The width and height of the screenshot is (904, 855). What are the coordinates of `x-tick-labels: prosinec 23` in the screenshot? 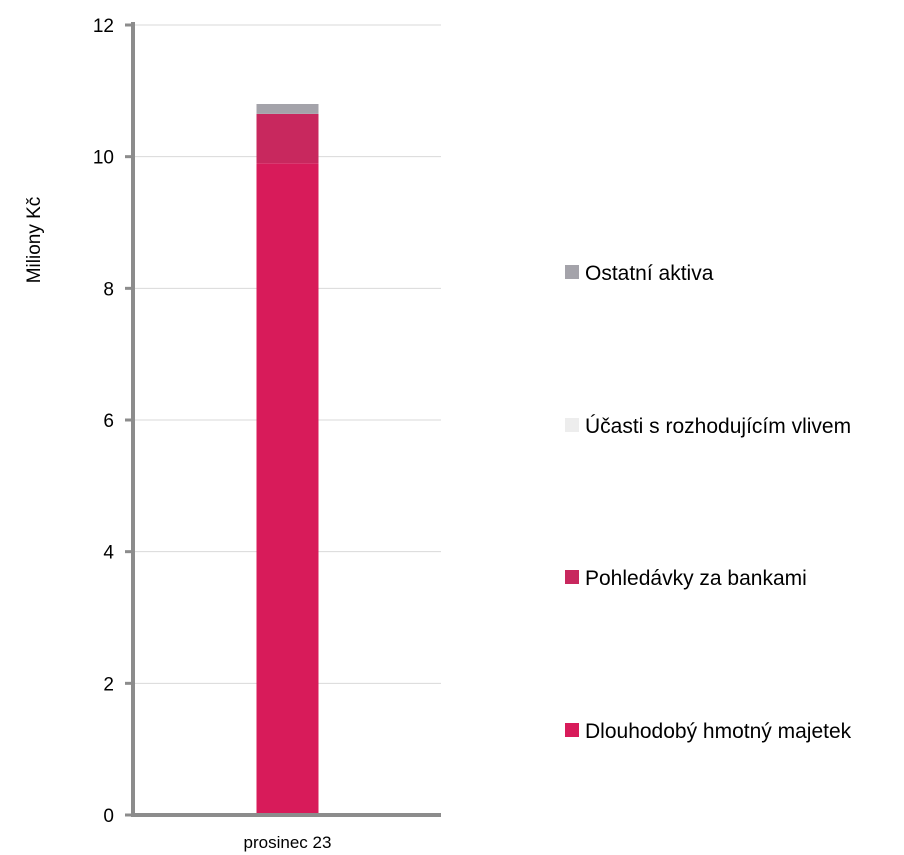 It's located at (288, 842).